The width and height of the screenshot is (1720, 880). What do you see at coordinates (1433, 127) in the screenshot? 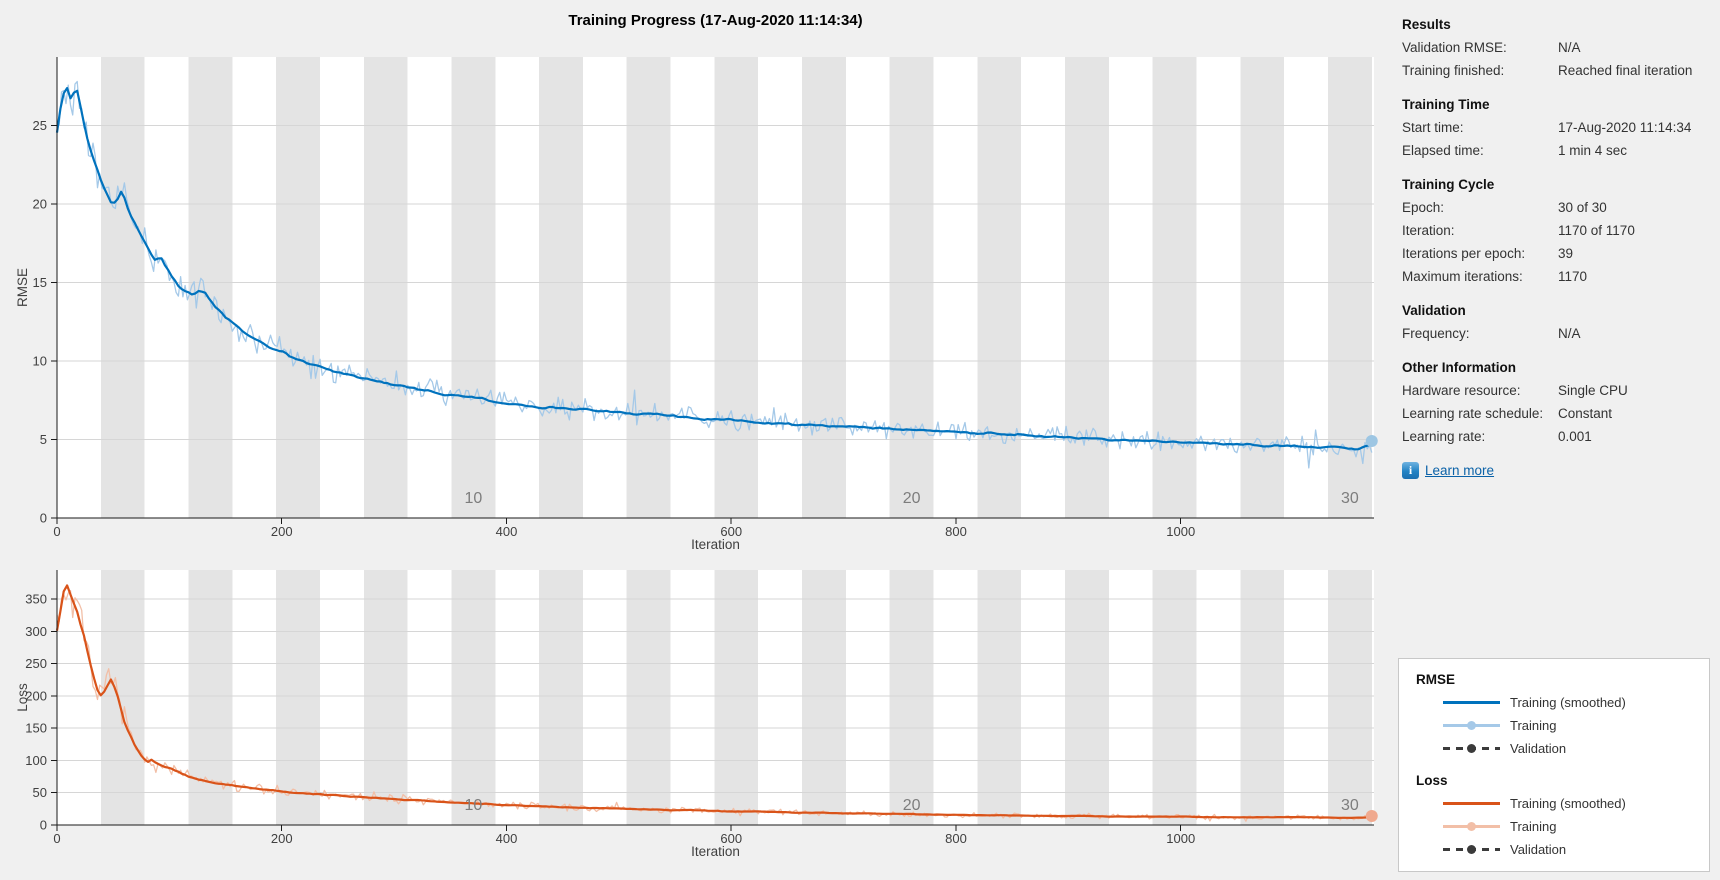
I see `info-label: Start time:` at bounding box center [1433, 127].